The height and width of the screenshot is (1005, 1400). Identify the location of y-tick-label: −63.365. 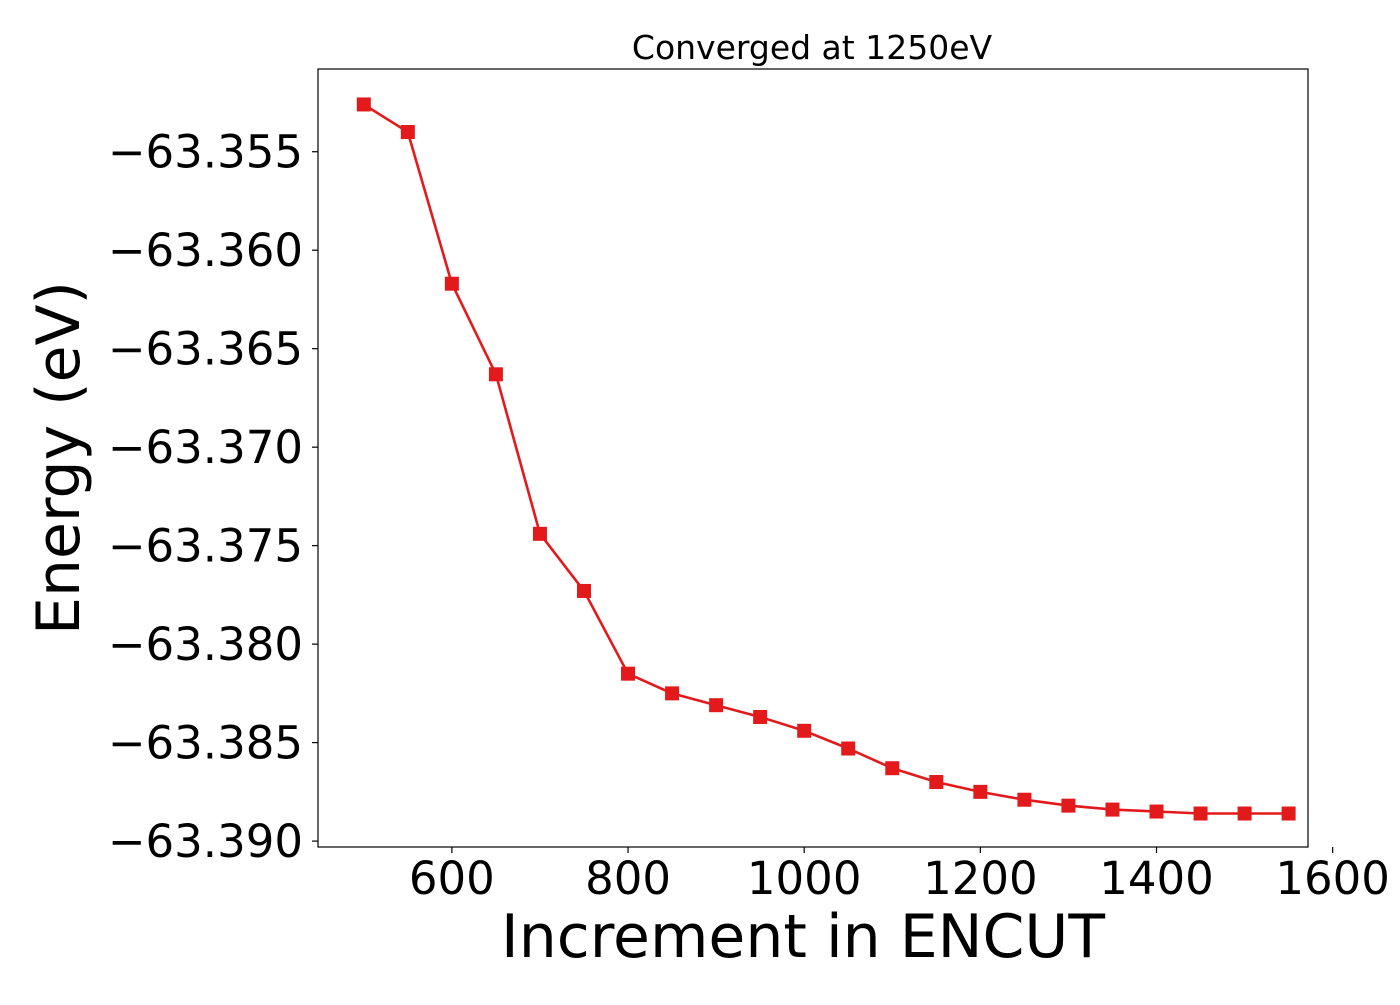
(205, 349).